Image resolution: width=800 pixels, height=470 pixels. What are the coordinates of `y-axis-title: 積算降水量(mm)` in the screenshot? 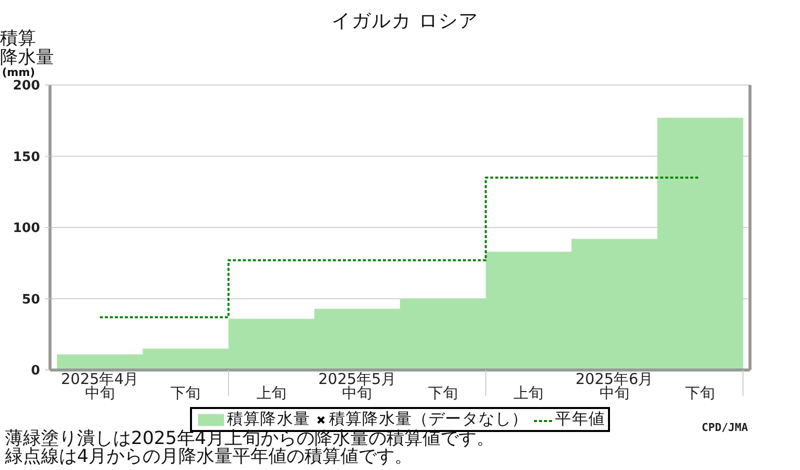 It's located at (27, 53).